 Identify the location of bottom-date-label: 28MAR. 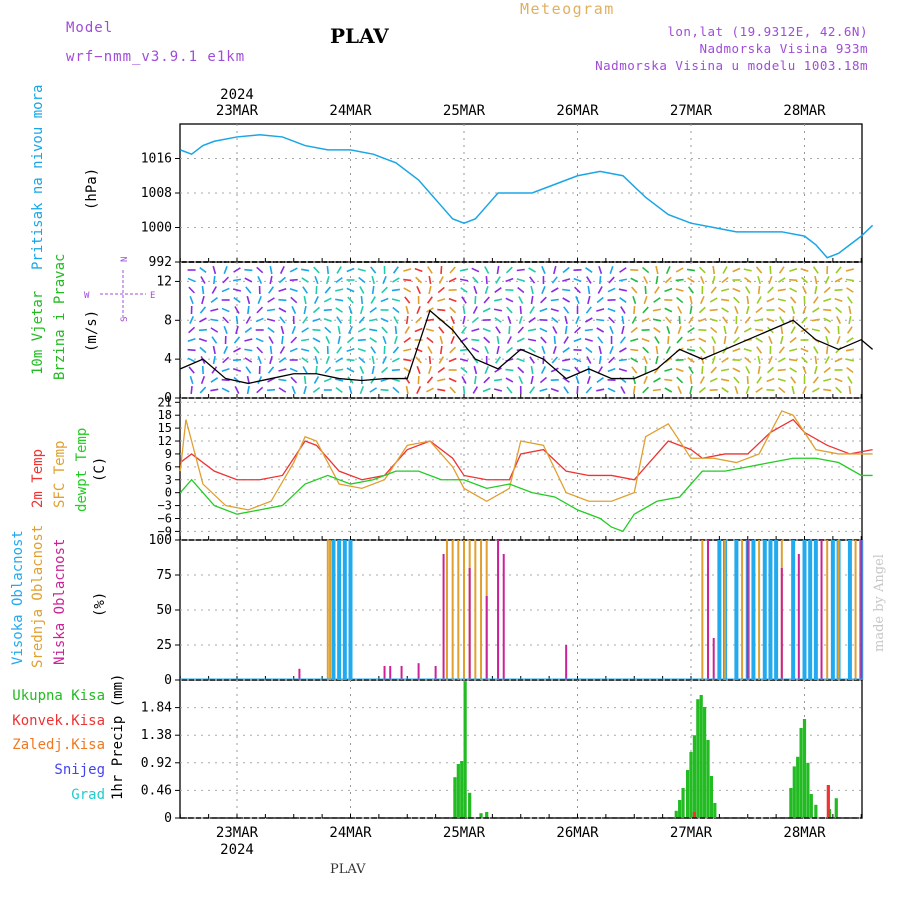
(804, 833).